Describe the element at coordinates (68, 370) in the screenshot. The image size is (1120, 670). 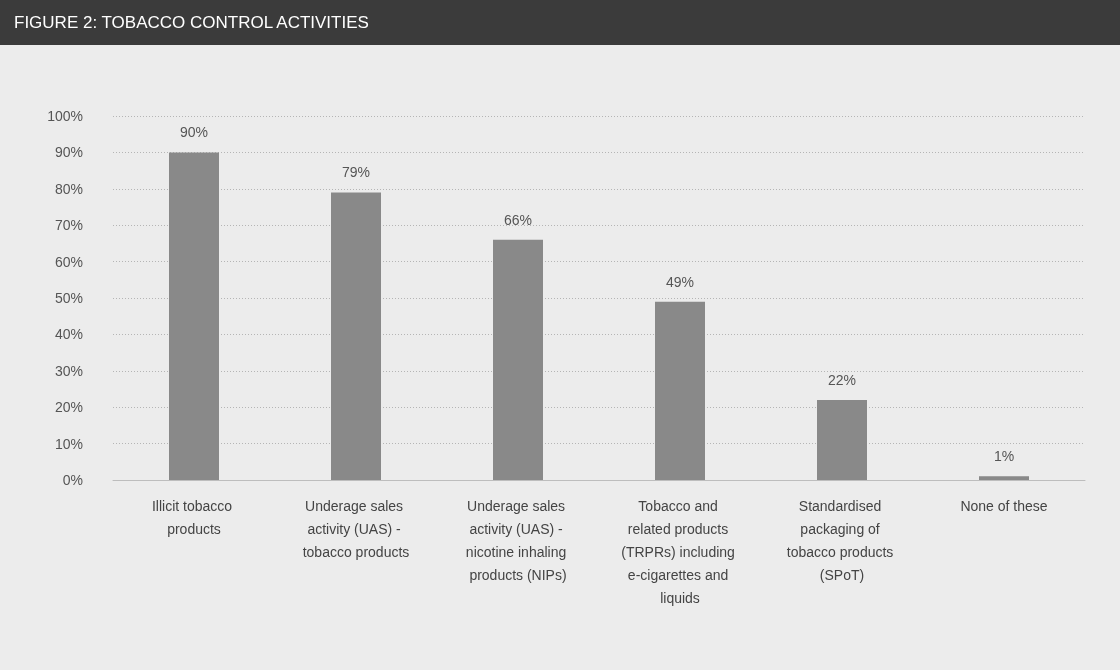
I see `y-tick-label: 30%` at that location.